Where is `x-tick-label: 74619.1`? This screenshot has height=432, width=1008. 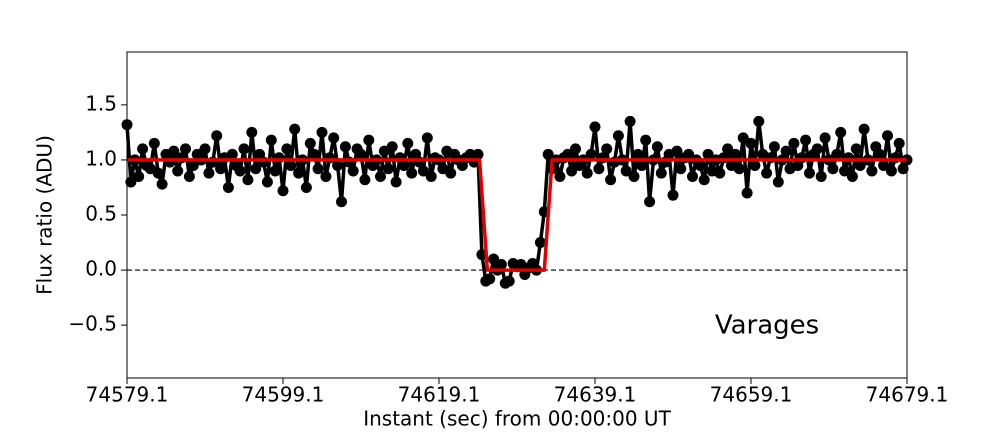
x-tick-label: 74619.1 is located at coordinates (439, 395).